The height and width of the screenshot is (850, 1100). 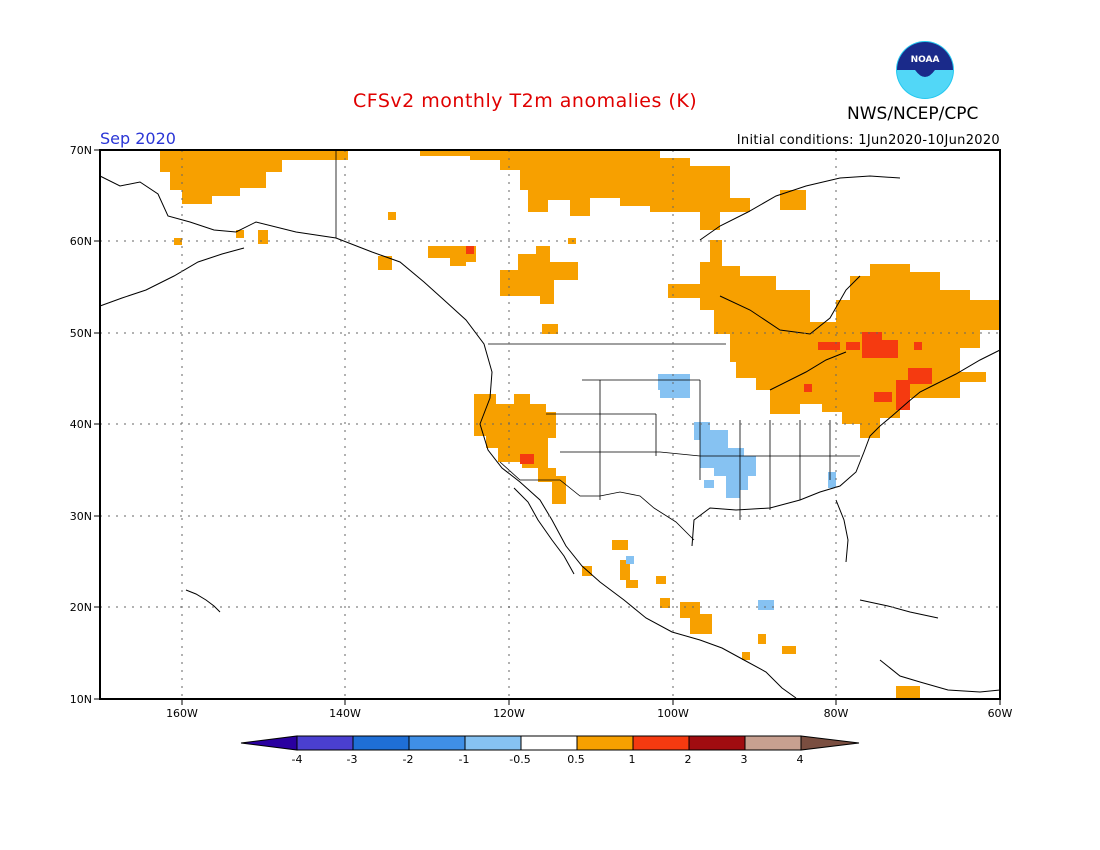 What do you see at coordinates (576, 759) in the screenshot?
I see `colorbar-label: 0.5` at bounding box center [576, 759].